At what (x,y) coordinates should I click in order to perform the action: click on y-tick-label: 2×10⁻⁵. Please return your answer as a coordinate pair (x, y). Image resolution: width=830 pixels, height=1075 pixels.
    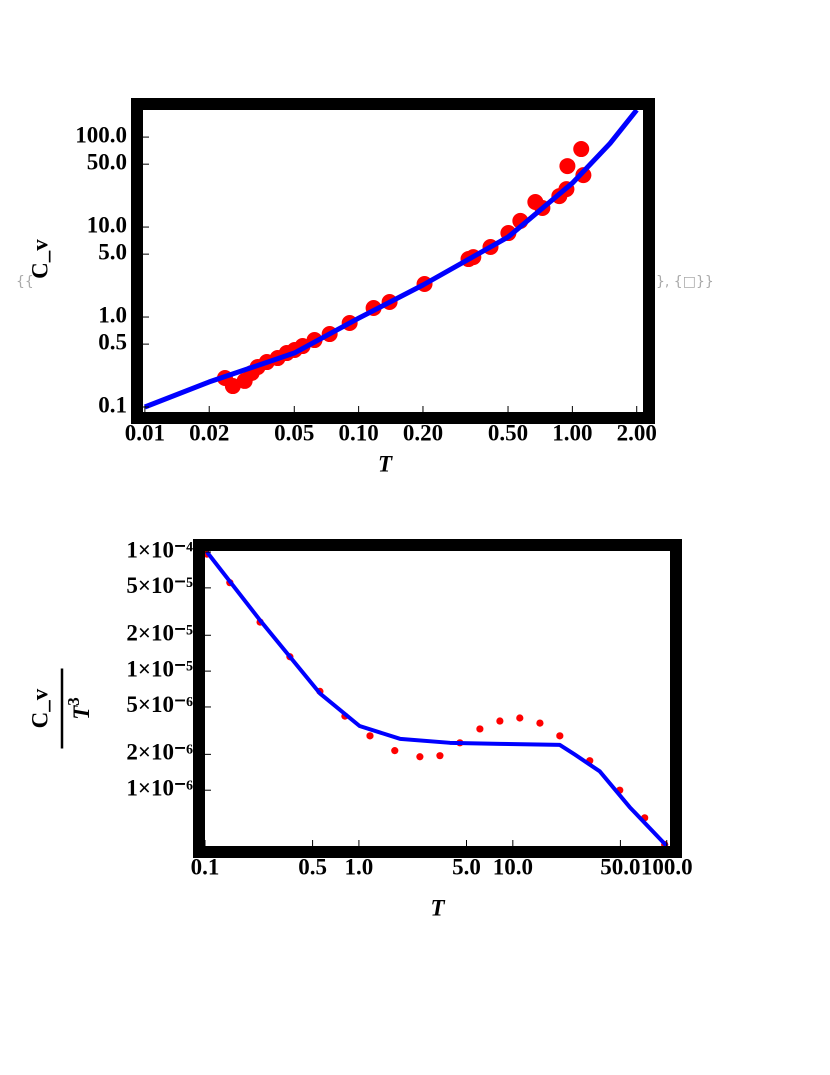
    Looking at the image, I should click on (159, 633).